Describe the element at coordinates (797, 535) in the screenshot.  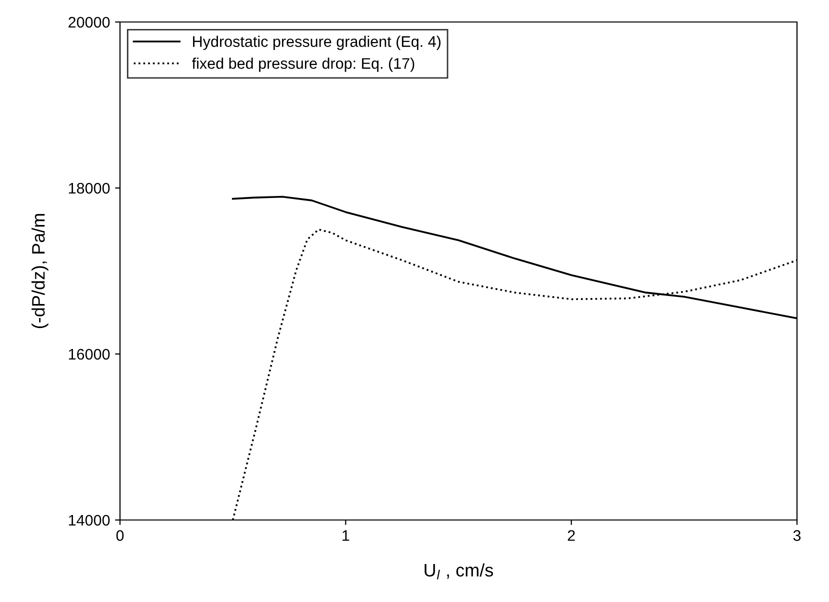
I see `x-tick-label: 3` at that location.